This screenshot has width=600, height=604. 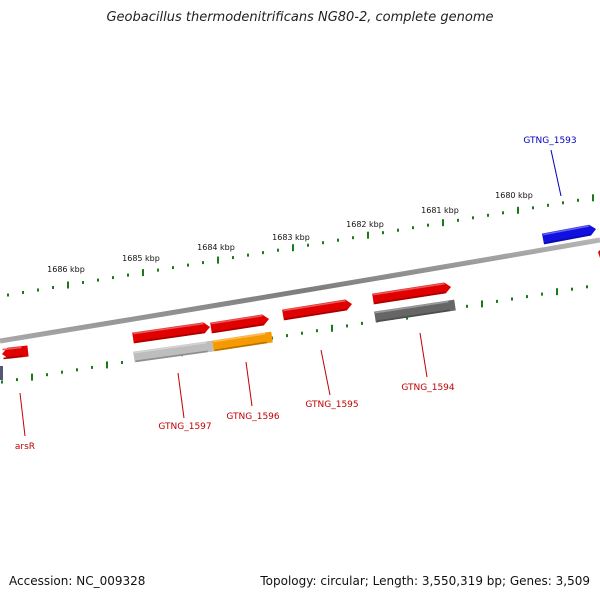 What do you see at coordinates (291, 237) in the screenshot?
I see `scale-label: 1683 kbp` at bounding box center [291, 237].